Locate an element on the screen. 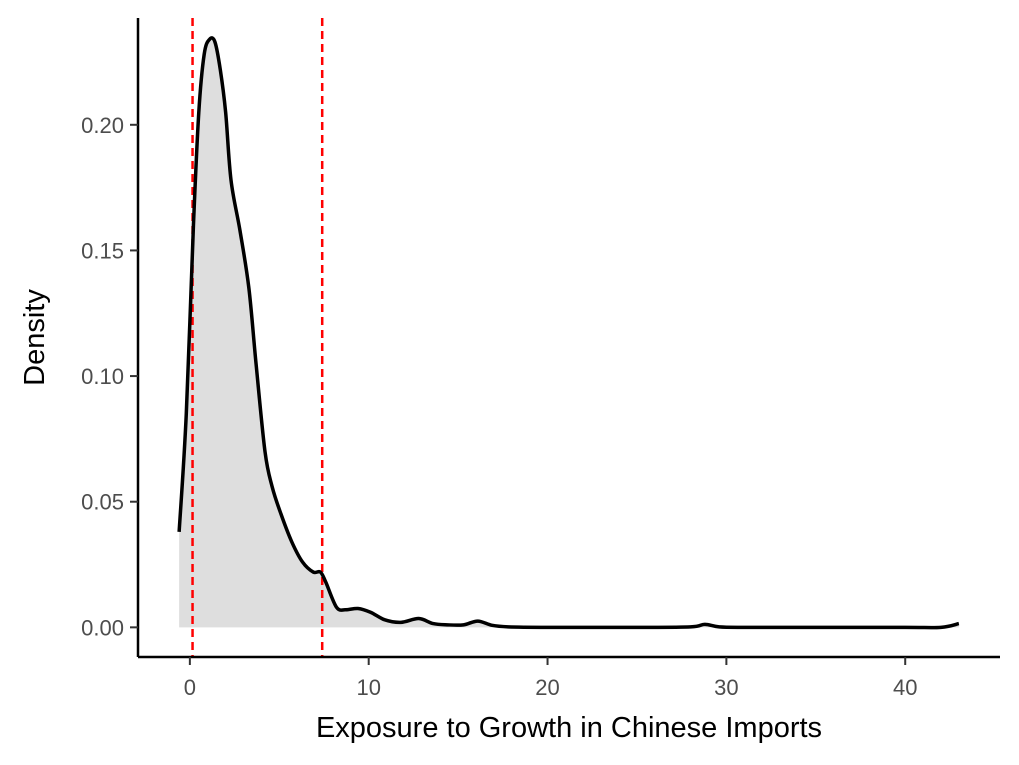  y-tick-label: 0.00 is located at coordinates (102, 627).